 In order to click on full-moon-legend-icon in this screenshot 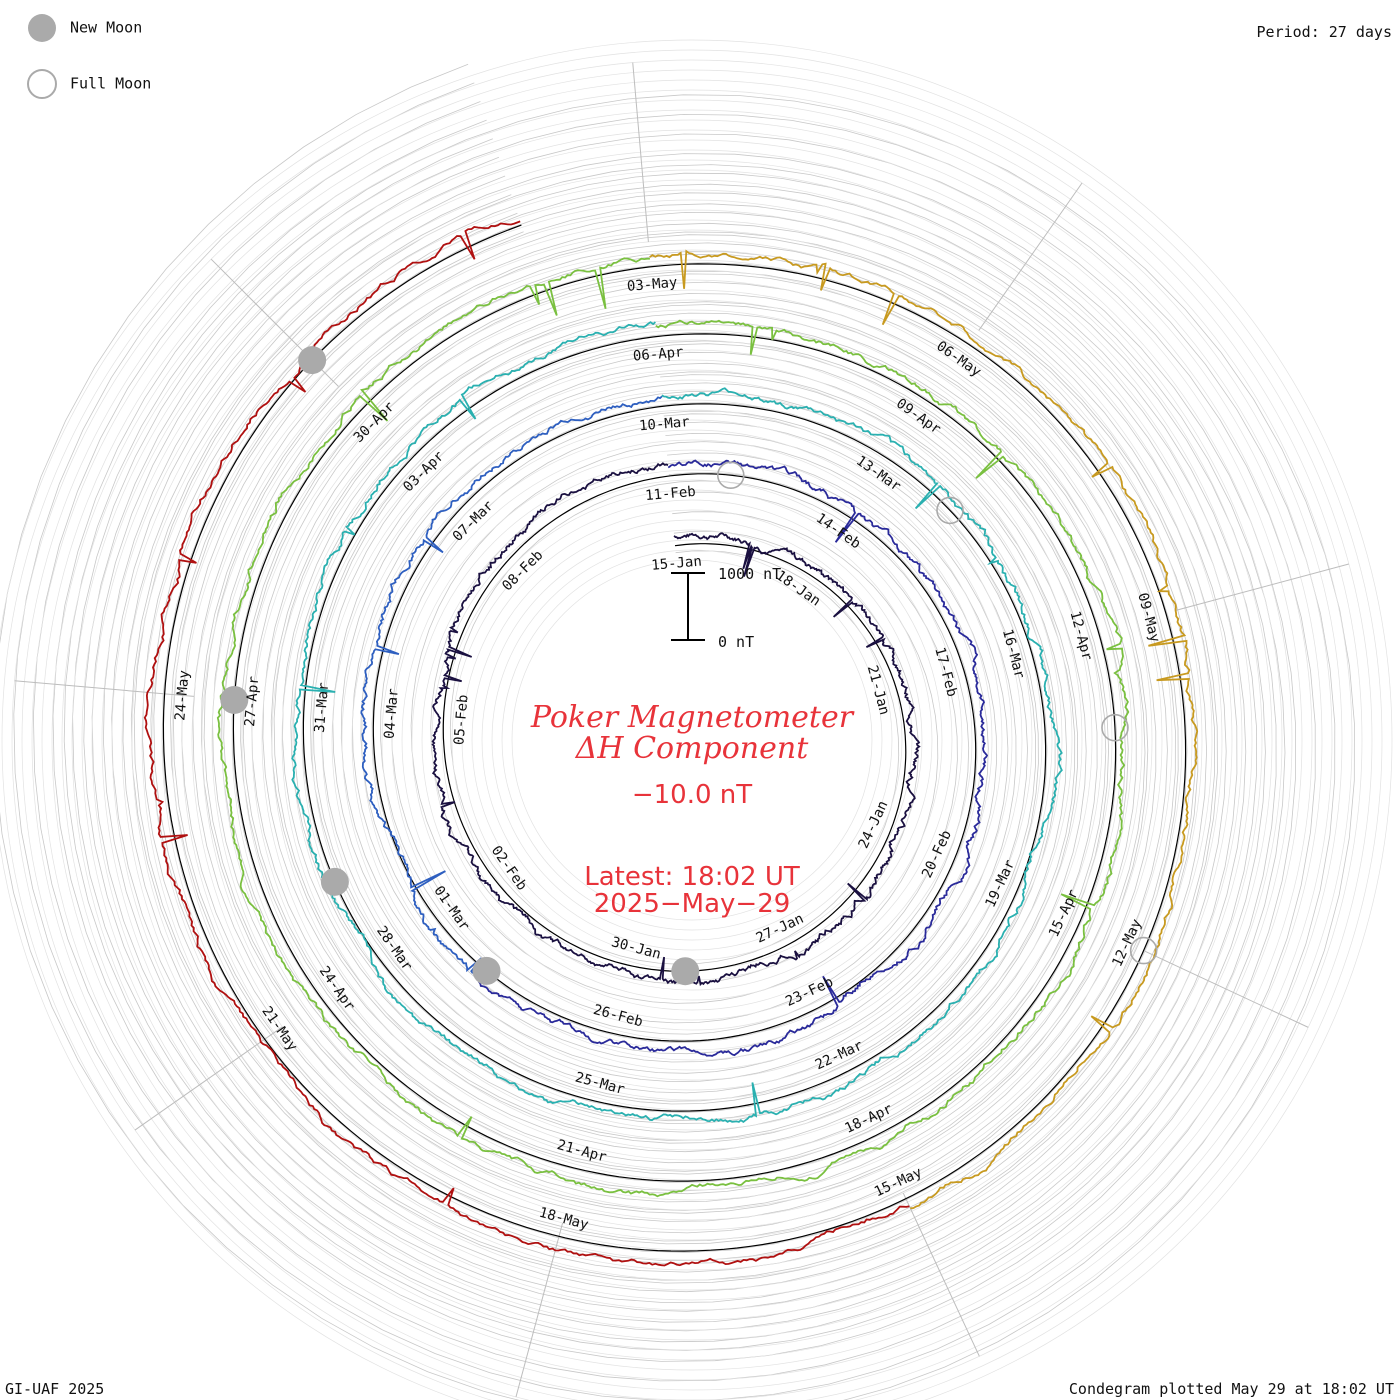, I will do `click(42, 84)`.